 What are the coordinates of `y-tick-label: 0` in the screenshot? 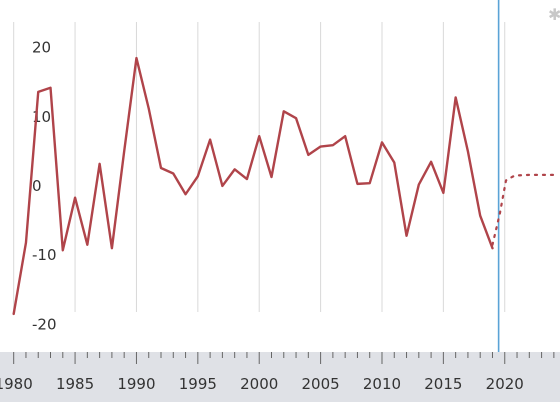 It's located at (37, 186).